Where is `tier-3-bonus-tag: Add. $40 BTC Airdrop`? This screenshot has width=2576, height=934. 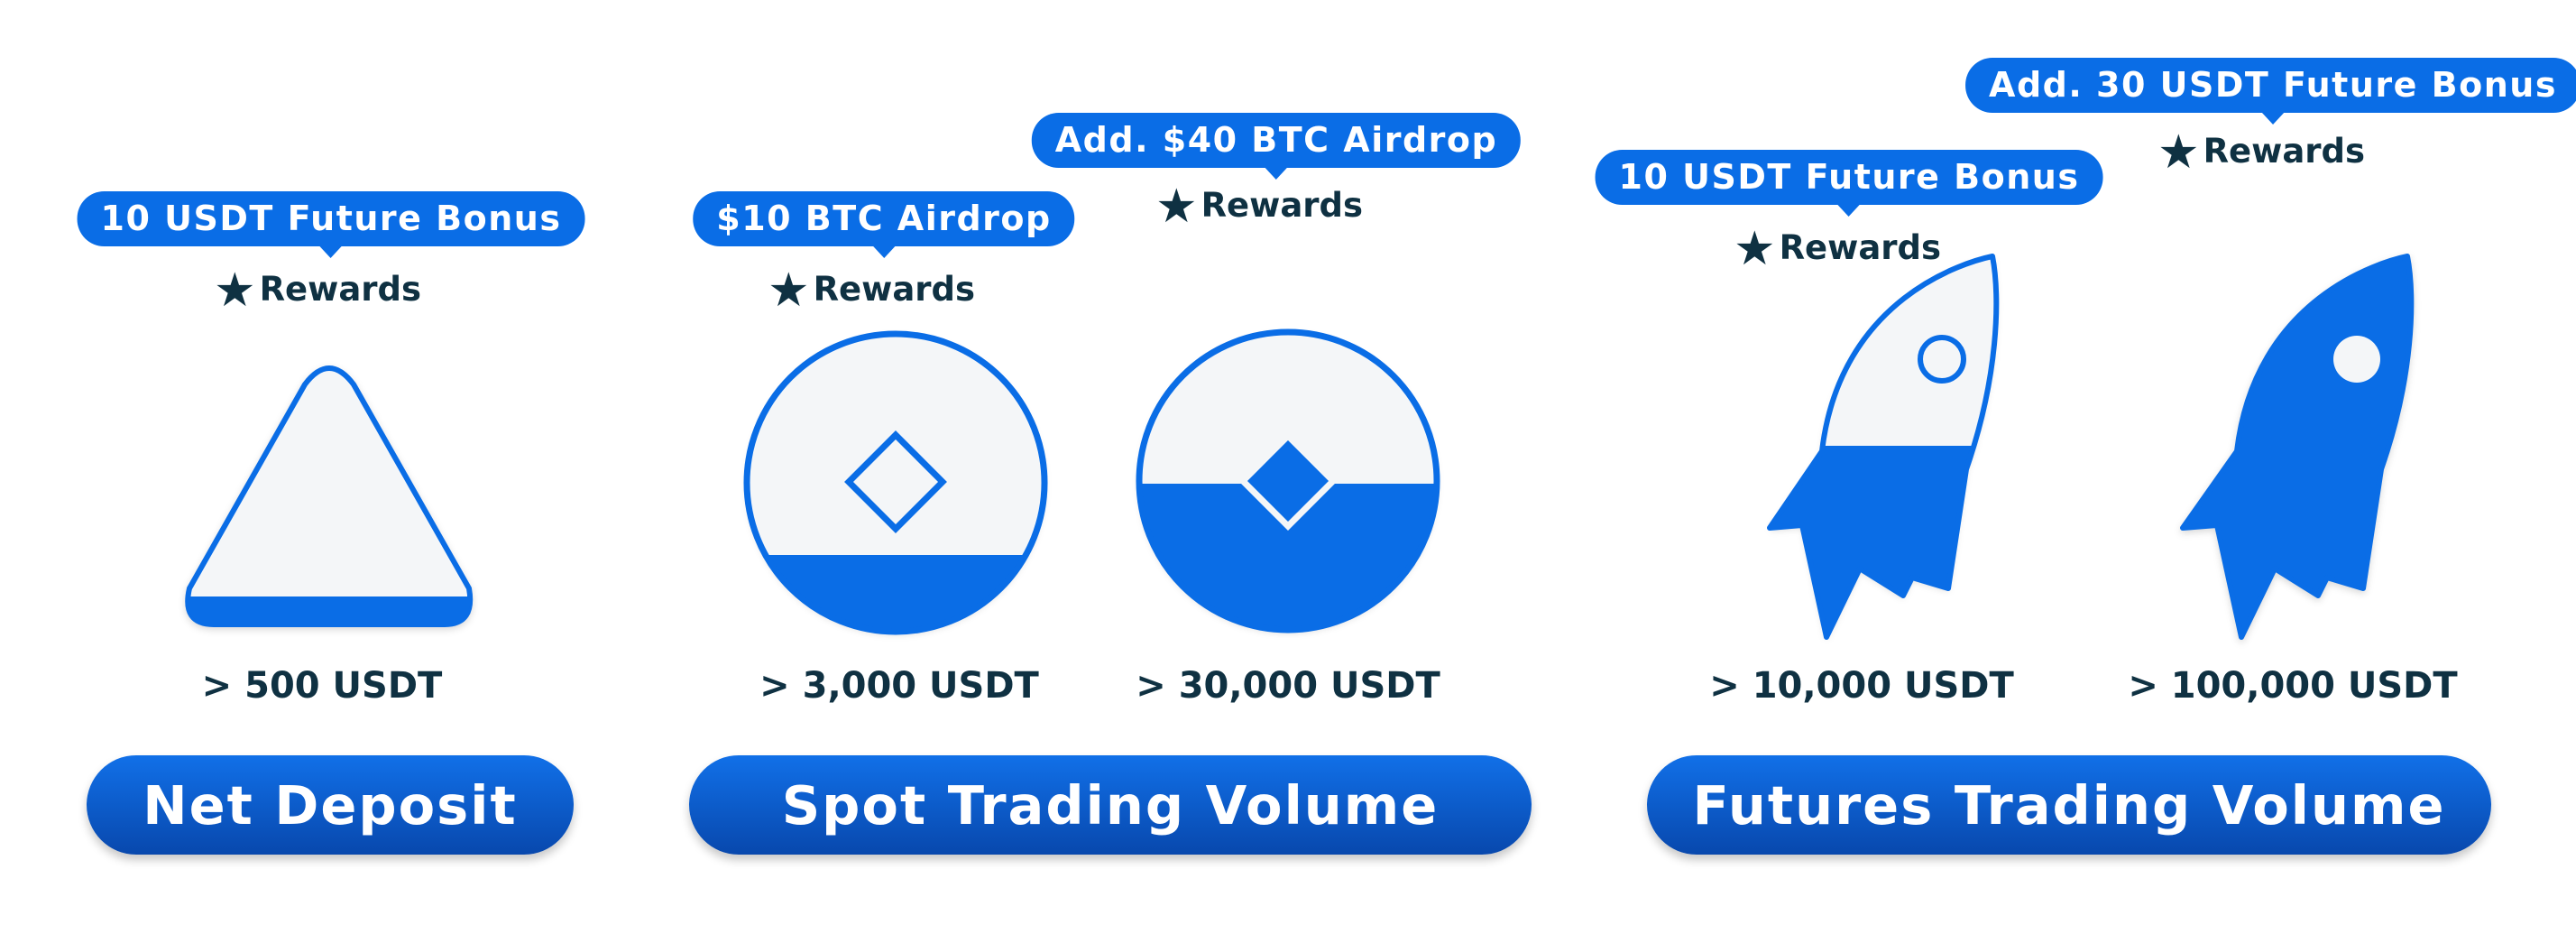 tier-3-bonus-tag: Add. $40 BTC Airdrop is located at coordinates (1276, 146).